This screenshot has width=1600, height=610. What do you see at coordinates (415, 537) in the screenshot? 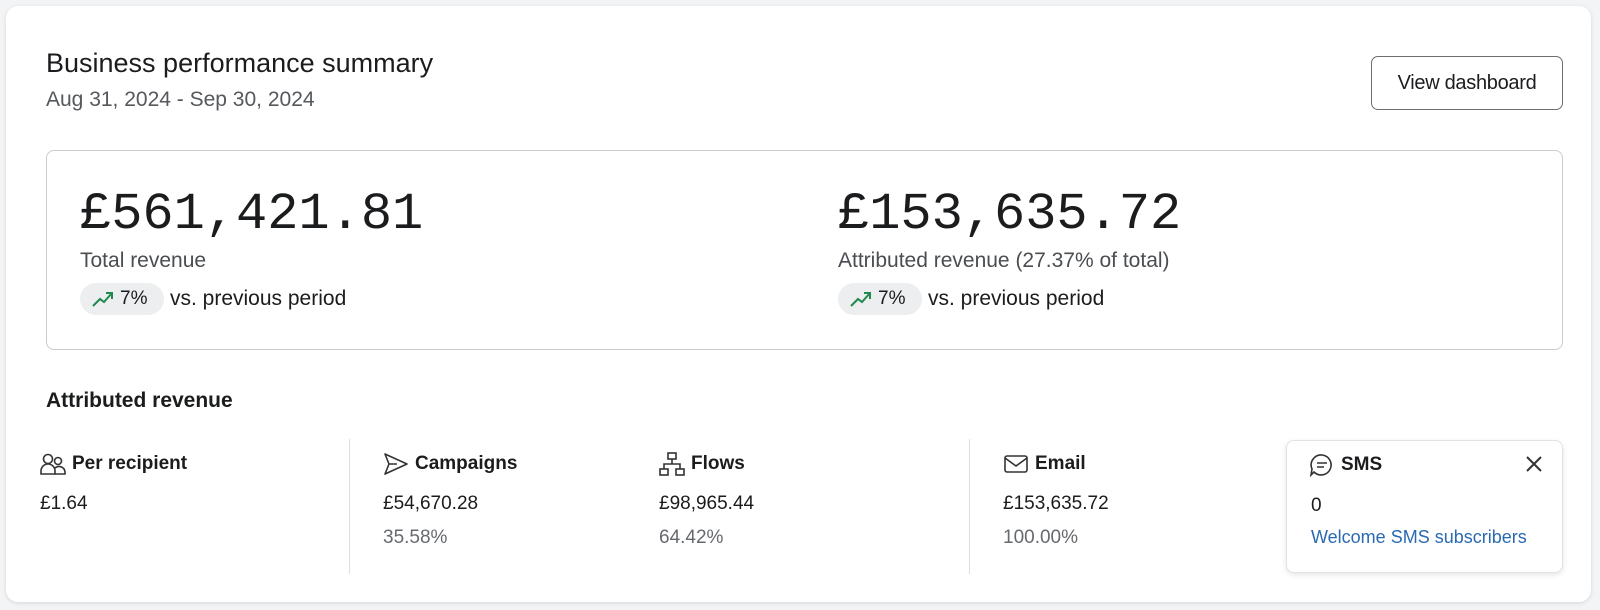
I see `metric-share: 35.58%` at bounding box center [415, 537].